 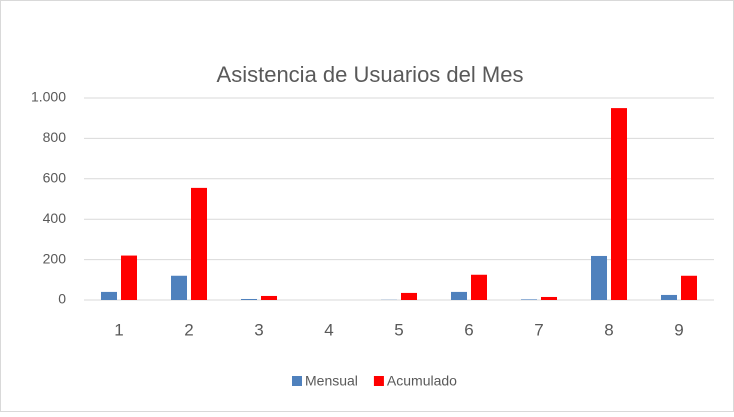 I want to click on x-tick-label: 9, so click(x=678, y=329).